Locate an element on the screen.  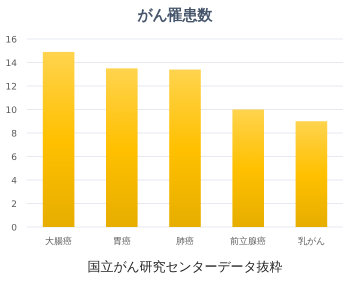
y-tick-label: 14 is located at coordinates (12, 64).